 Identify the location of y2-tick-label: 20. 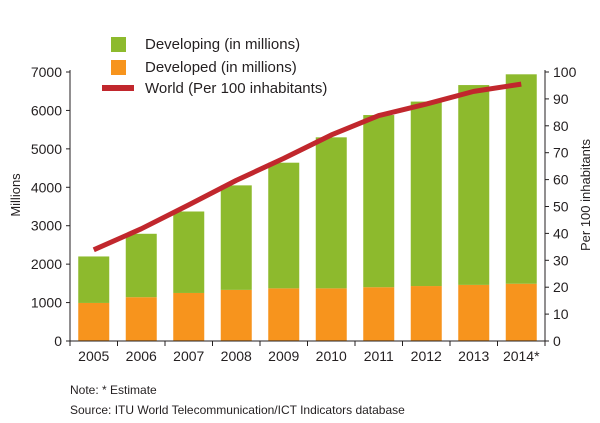
(561, 287).